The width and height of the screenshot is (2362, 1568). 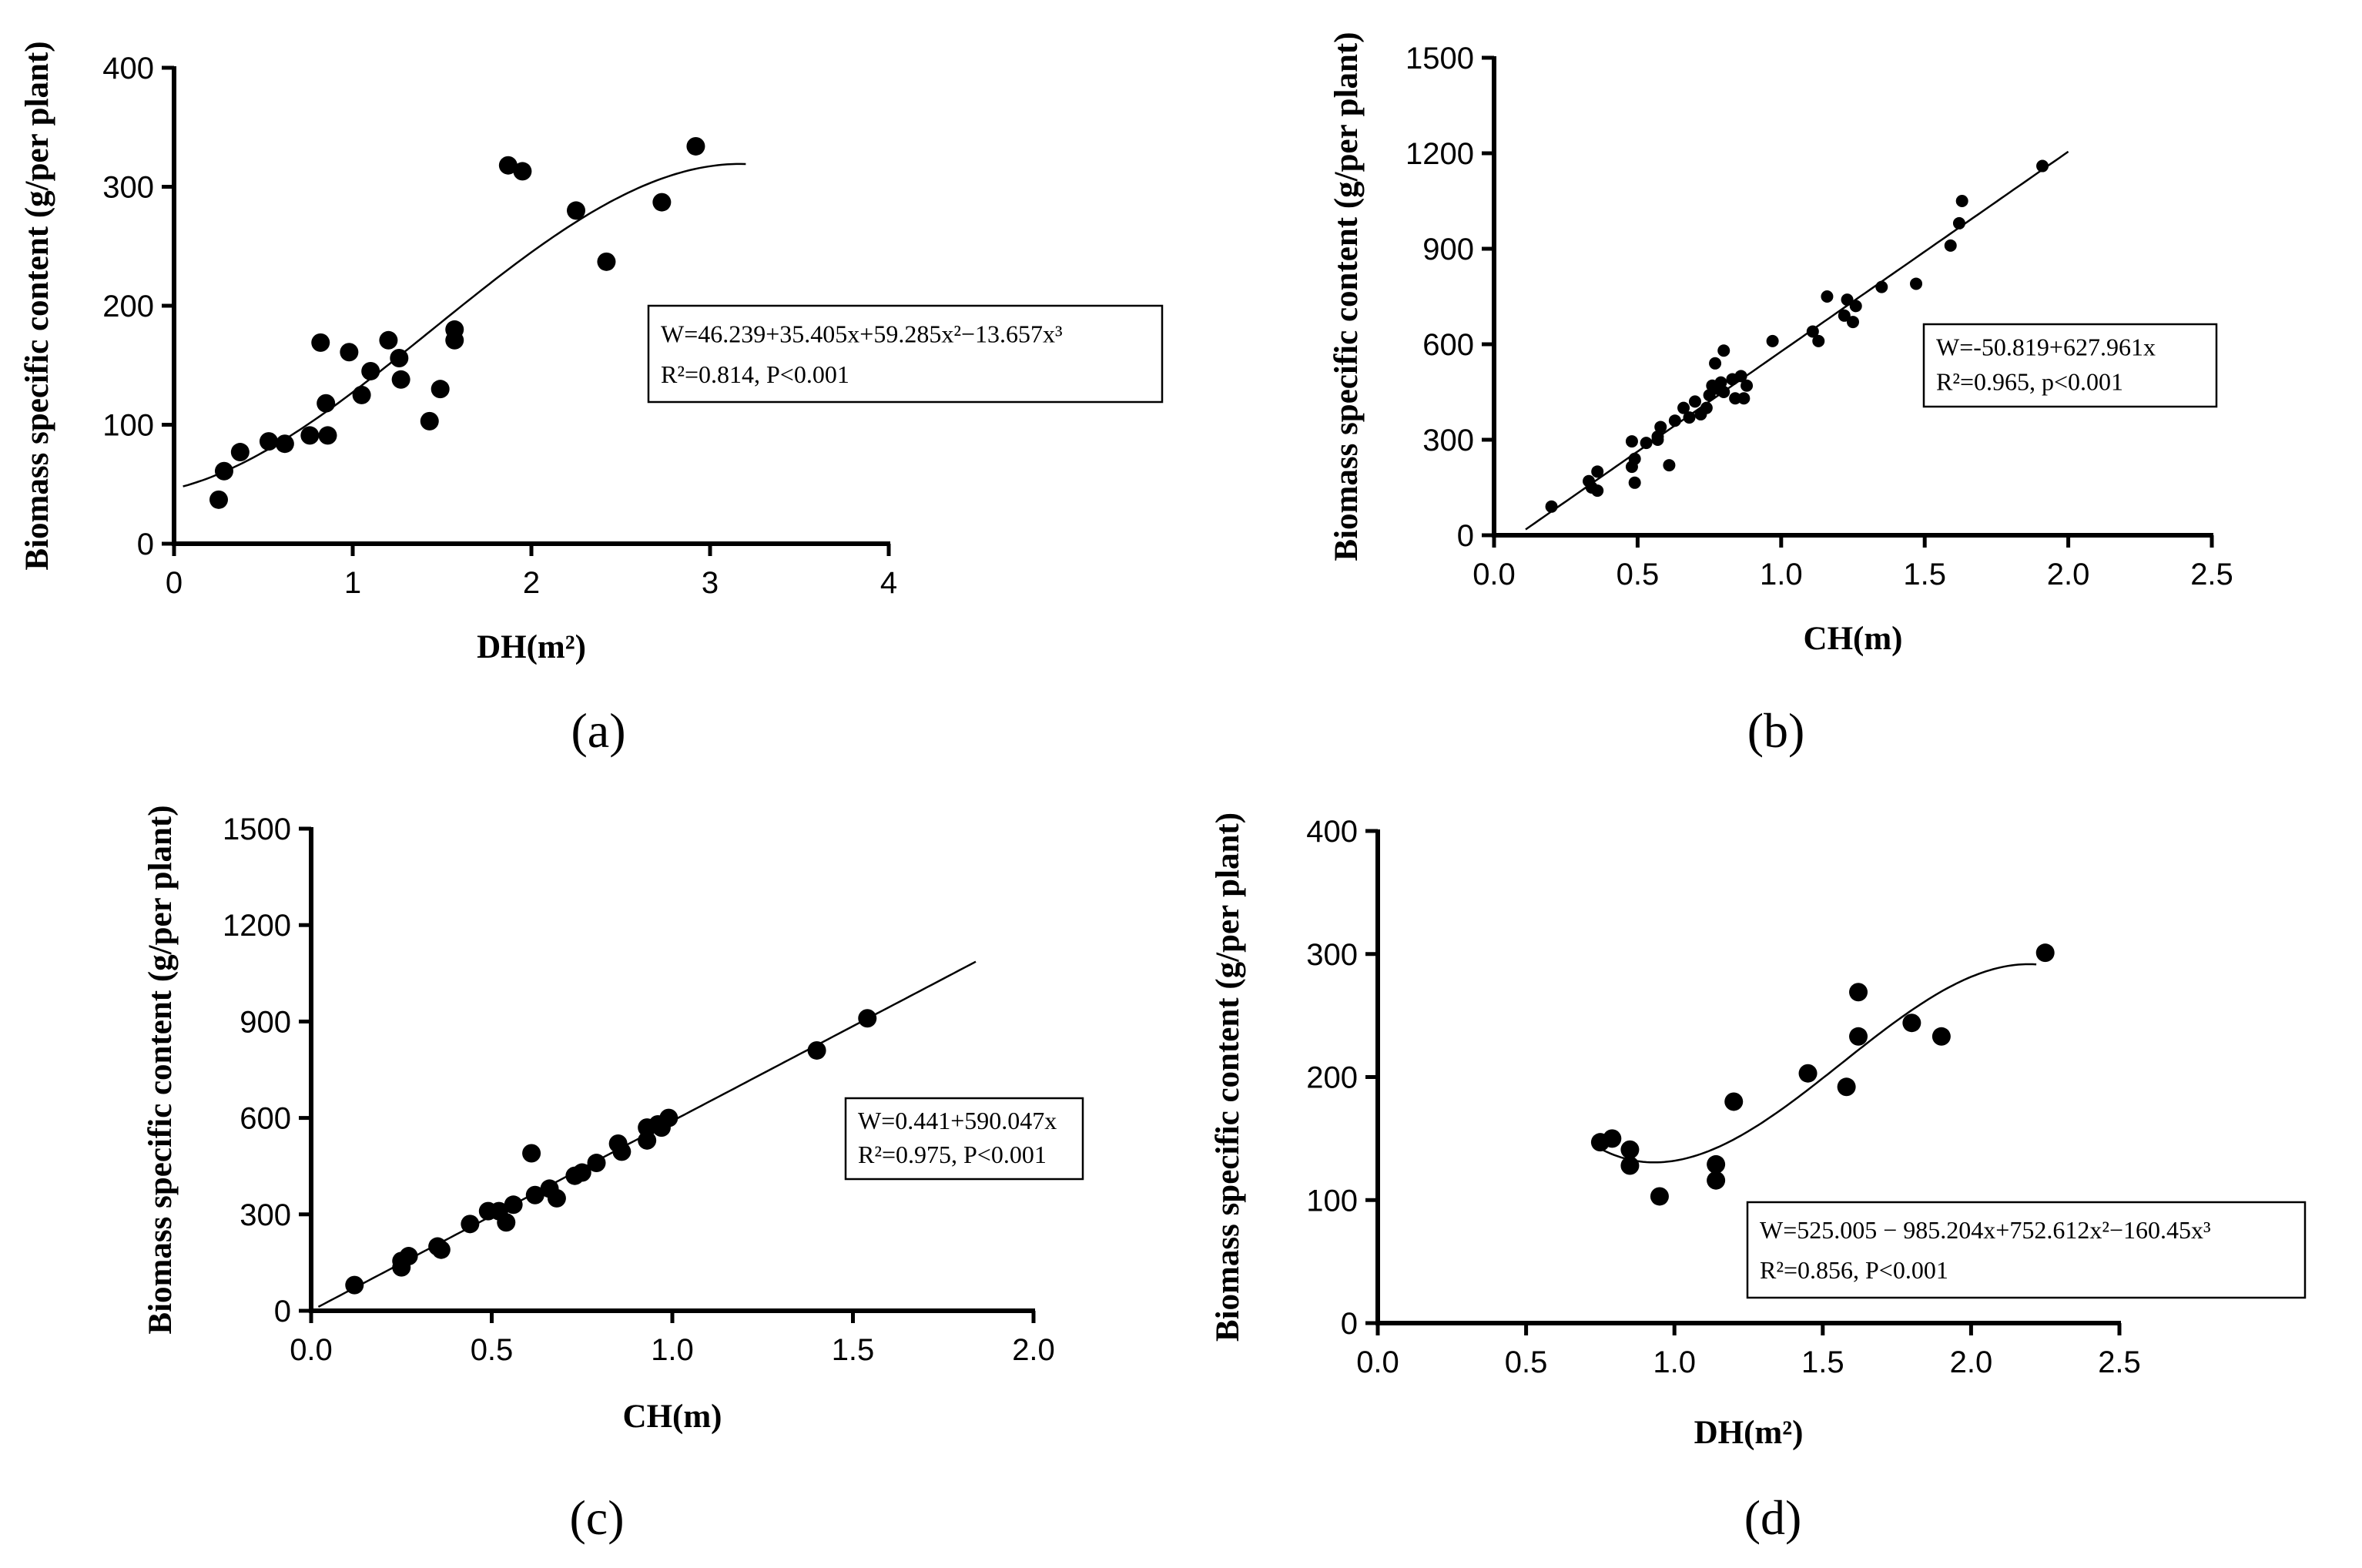 What do you see at coordinates (1854, 1270) in the screenshot?
I see `fit-stats: R²=0.856, P<0.001` at bounding box center [1854, 1270].